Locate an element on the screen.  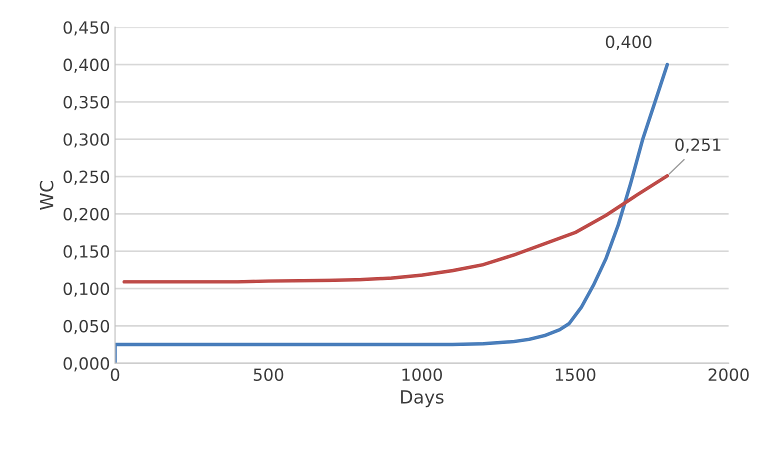
y-tick-label: 0,450 is located at coordinates (87, 28).